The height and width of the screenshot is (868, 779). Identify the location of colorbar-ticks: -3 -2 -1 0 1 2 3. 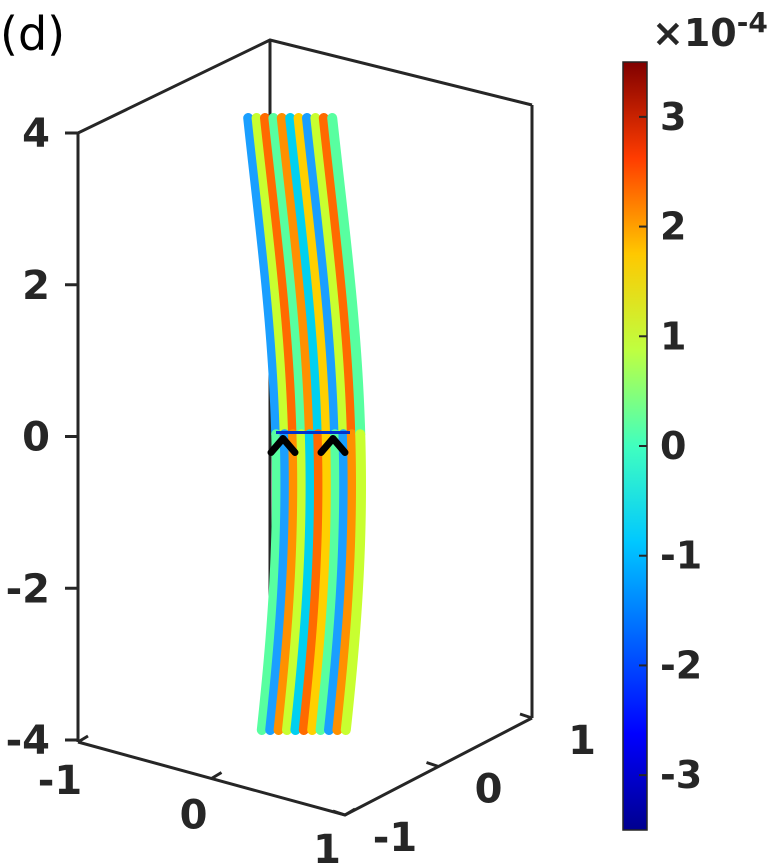
(670, 446).